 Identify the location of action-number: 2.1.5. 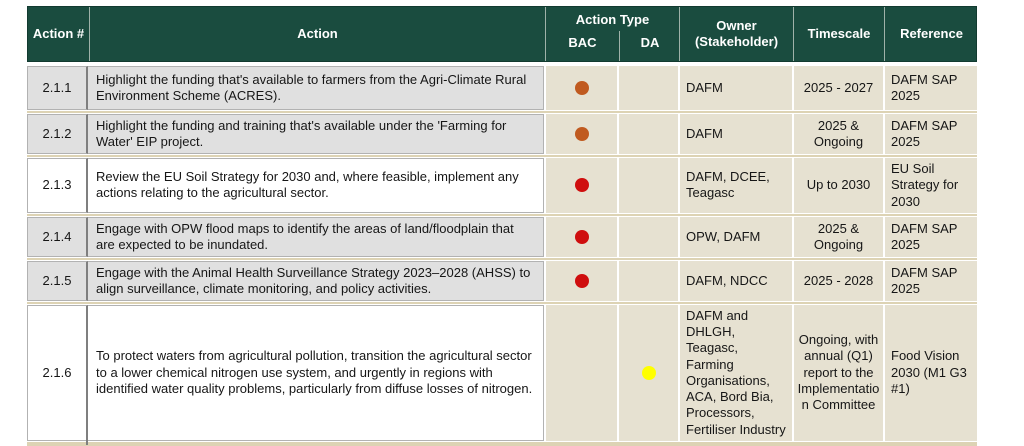
(57, 280).